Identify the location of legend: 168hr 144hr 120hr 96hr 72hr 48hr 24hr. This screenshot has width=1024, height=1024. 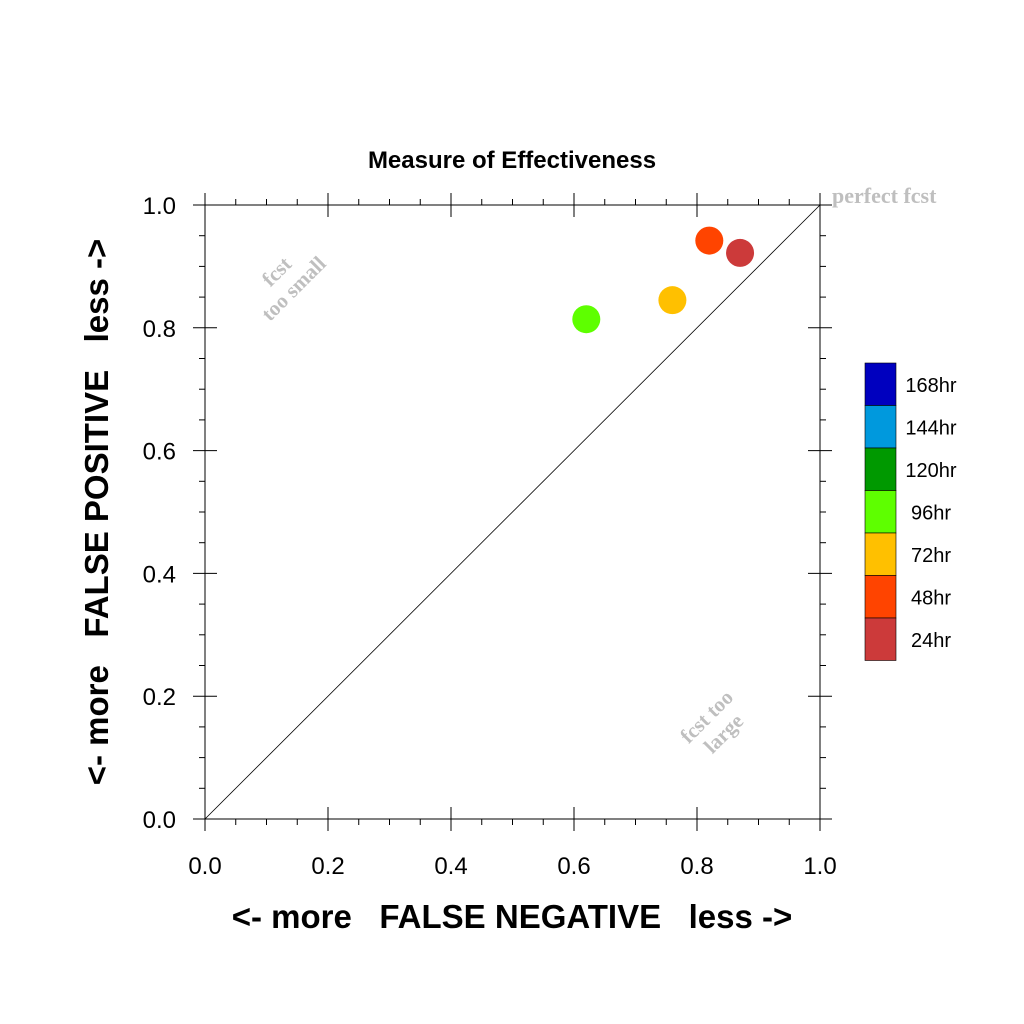
(910, 511).